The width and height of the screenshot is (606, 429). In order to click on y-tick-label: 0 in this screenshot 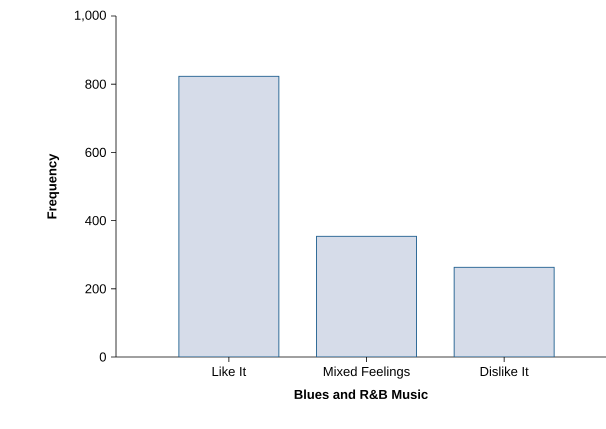, I will do `click(103, 357)`.